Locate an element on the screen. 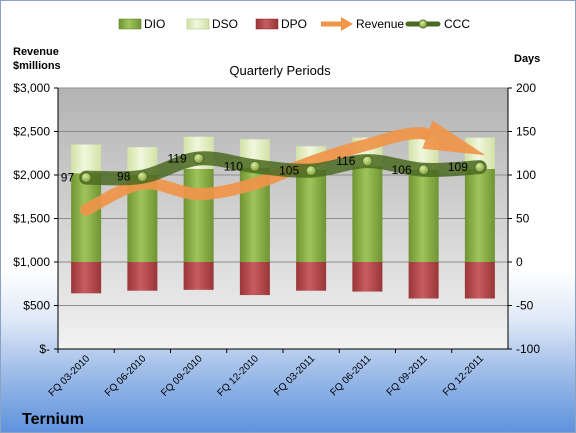 This screenshot has width=576, height=433. legend-swatch-ccc-marker is located at coordinates (423, 24).